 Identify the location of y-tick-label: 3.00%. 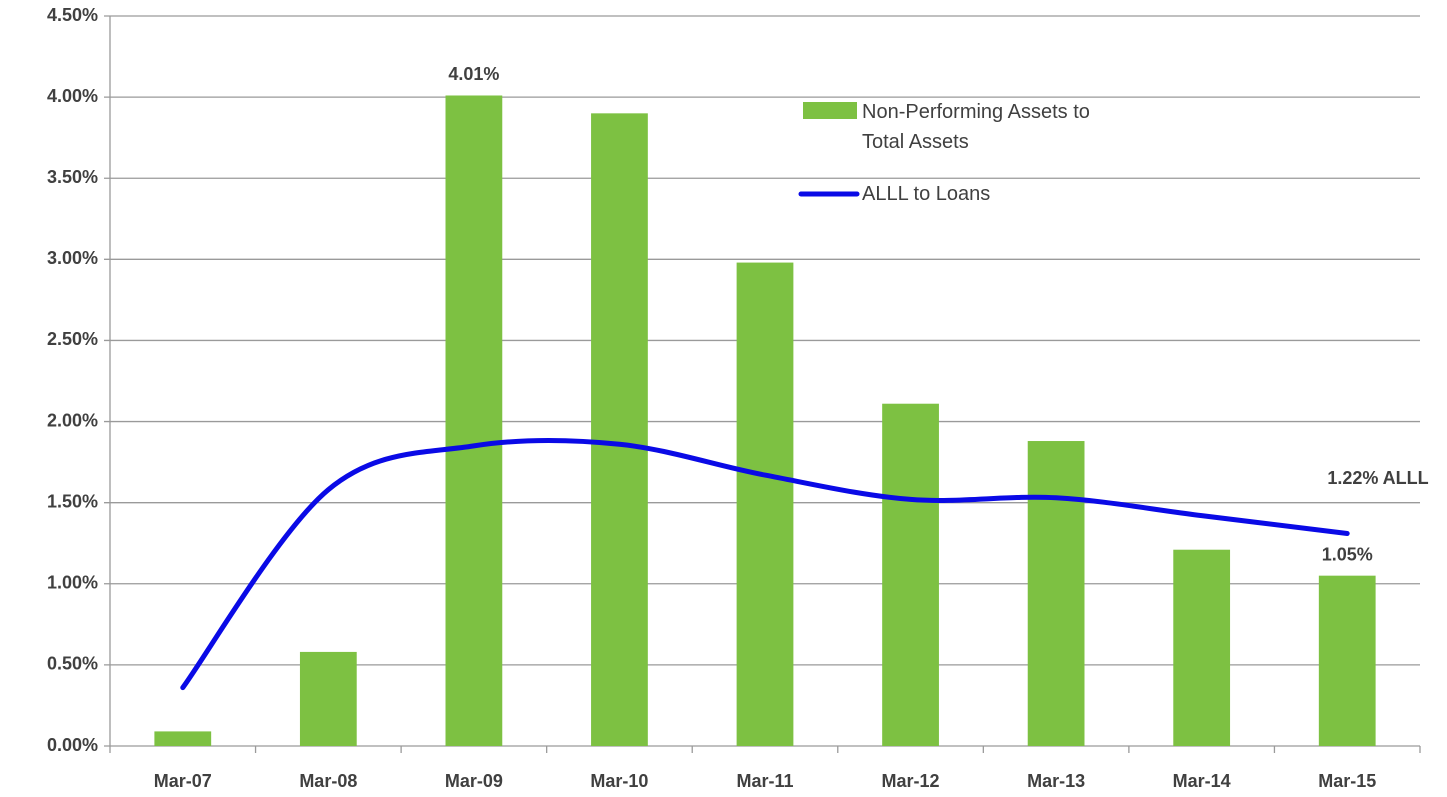
(72, 258).